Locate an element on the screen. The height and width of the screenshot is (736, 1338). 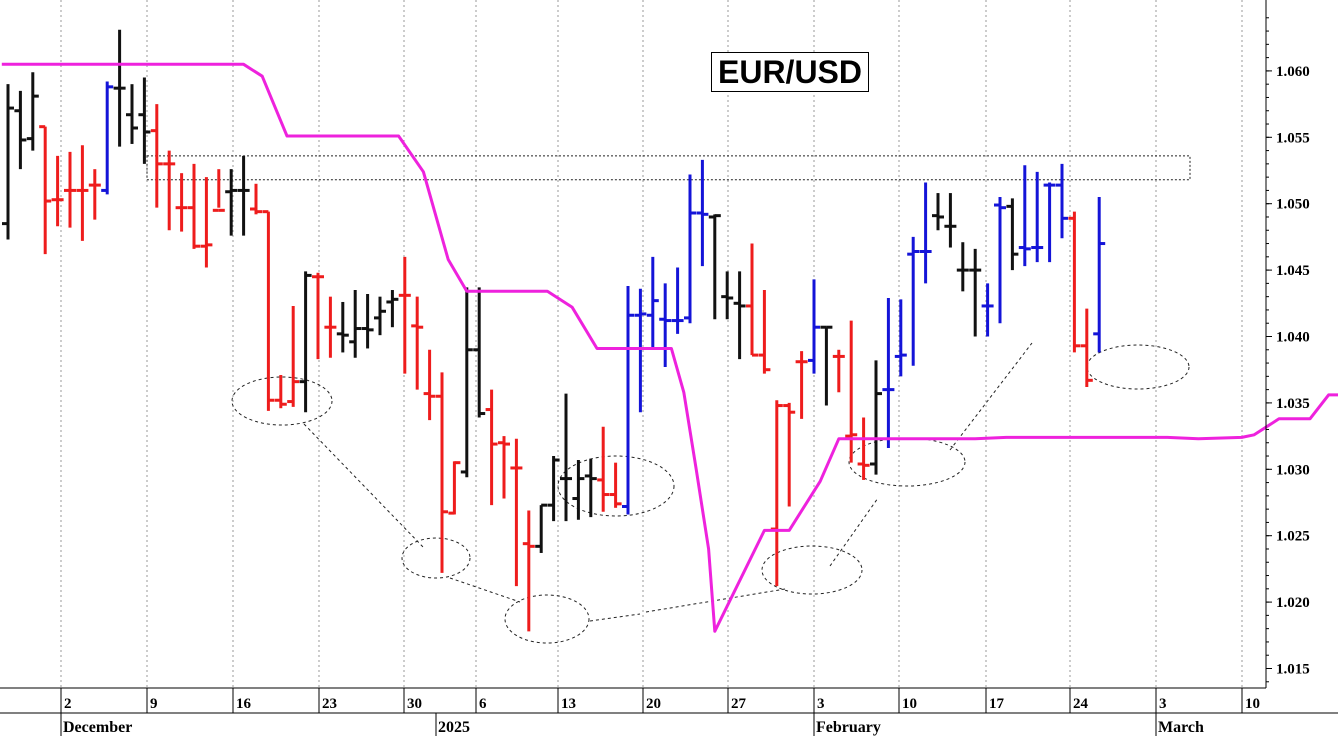
x-tick-label: 27 is located at coordinates (739, 704).